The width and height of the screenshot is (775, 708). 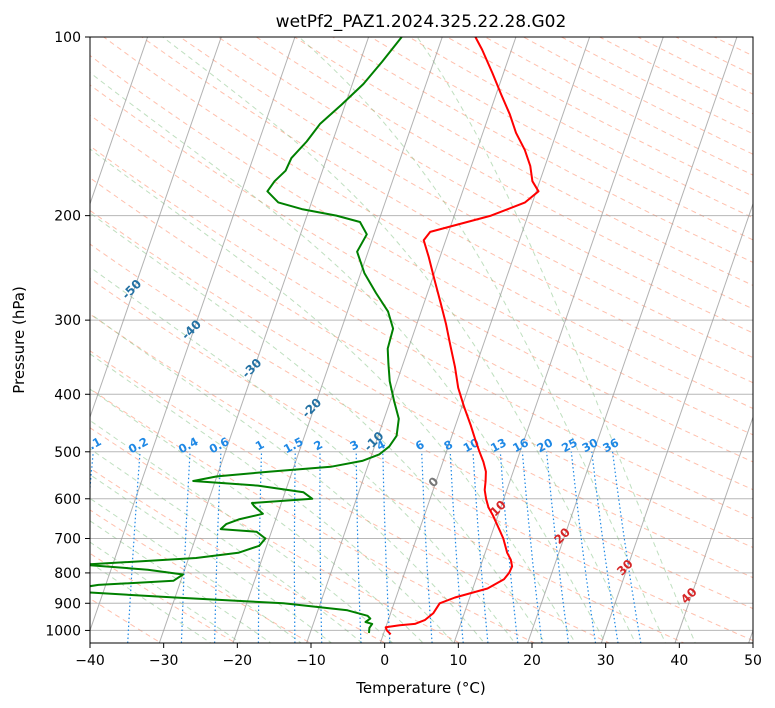 What do you see at coordinates (520, 445) in the screenshot?
I see `mixing-ratio-label: 16` at bounding box center [520, 445].